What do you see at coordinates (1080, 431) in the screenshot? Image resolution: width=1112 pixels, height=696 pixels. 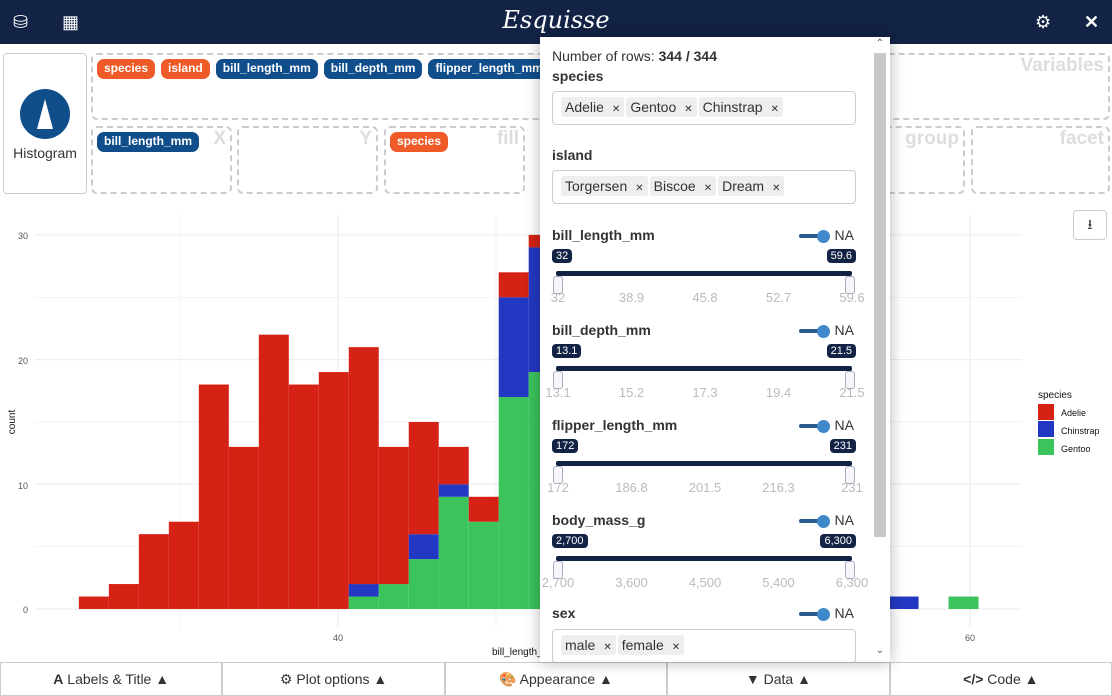 I see `legend-label: Chinstrap` at bounding box center [1080, 431].